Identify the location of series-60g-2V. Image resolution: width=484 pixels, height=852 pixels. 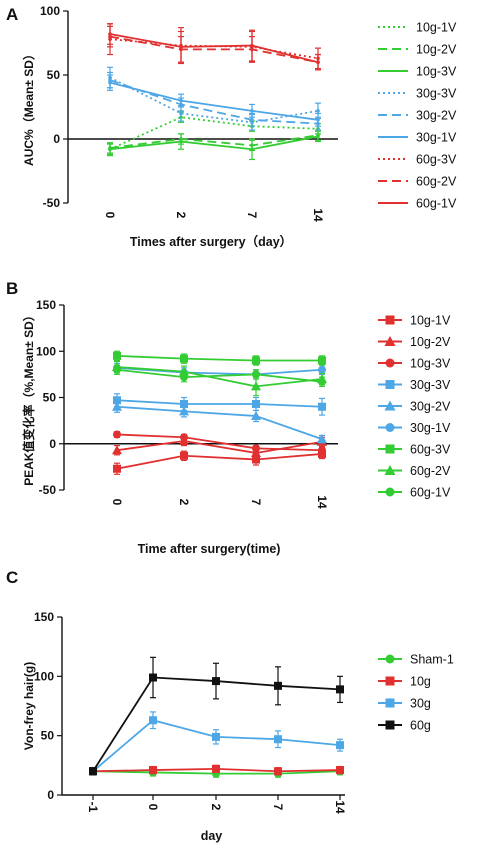
(214, 48).